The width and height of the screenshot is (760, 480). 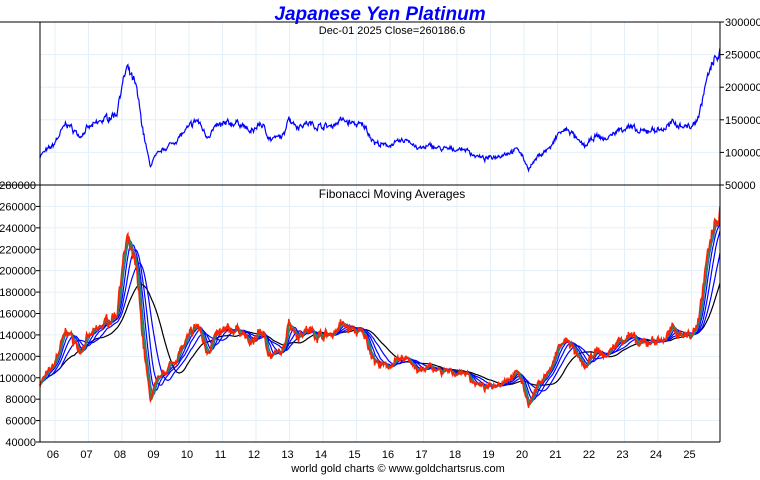 What do you see at coordinates (18, 379) in the screenshot?
I see `y-tick-label-left: 100000` at bounding box center [18, 379].